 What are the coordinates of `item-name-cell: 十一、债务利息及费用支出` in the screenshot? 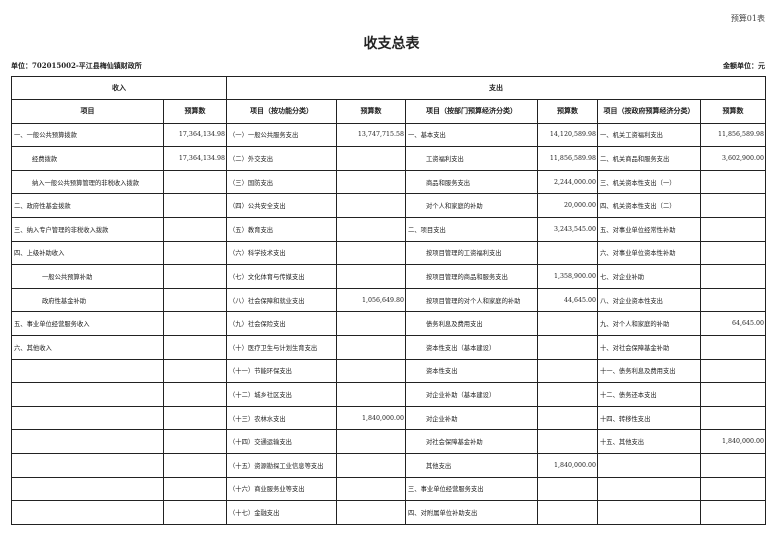 It's located at (649, 371).